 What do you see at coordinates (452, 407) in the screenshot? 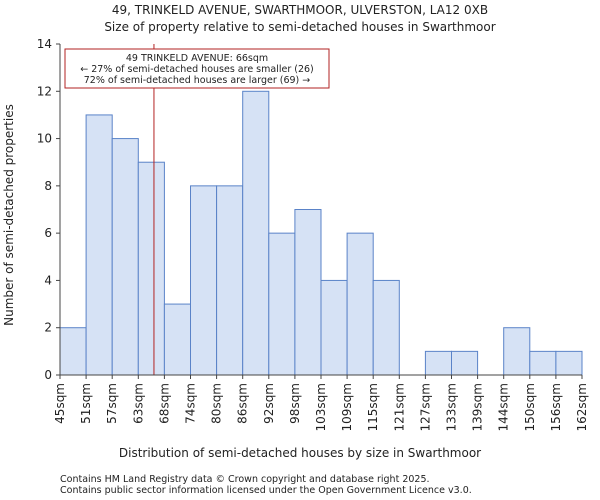
I see `x-tick-label: 133sqm` at bounding box center [452, 407].